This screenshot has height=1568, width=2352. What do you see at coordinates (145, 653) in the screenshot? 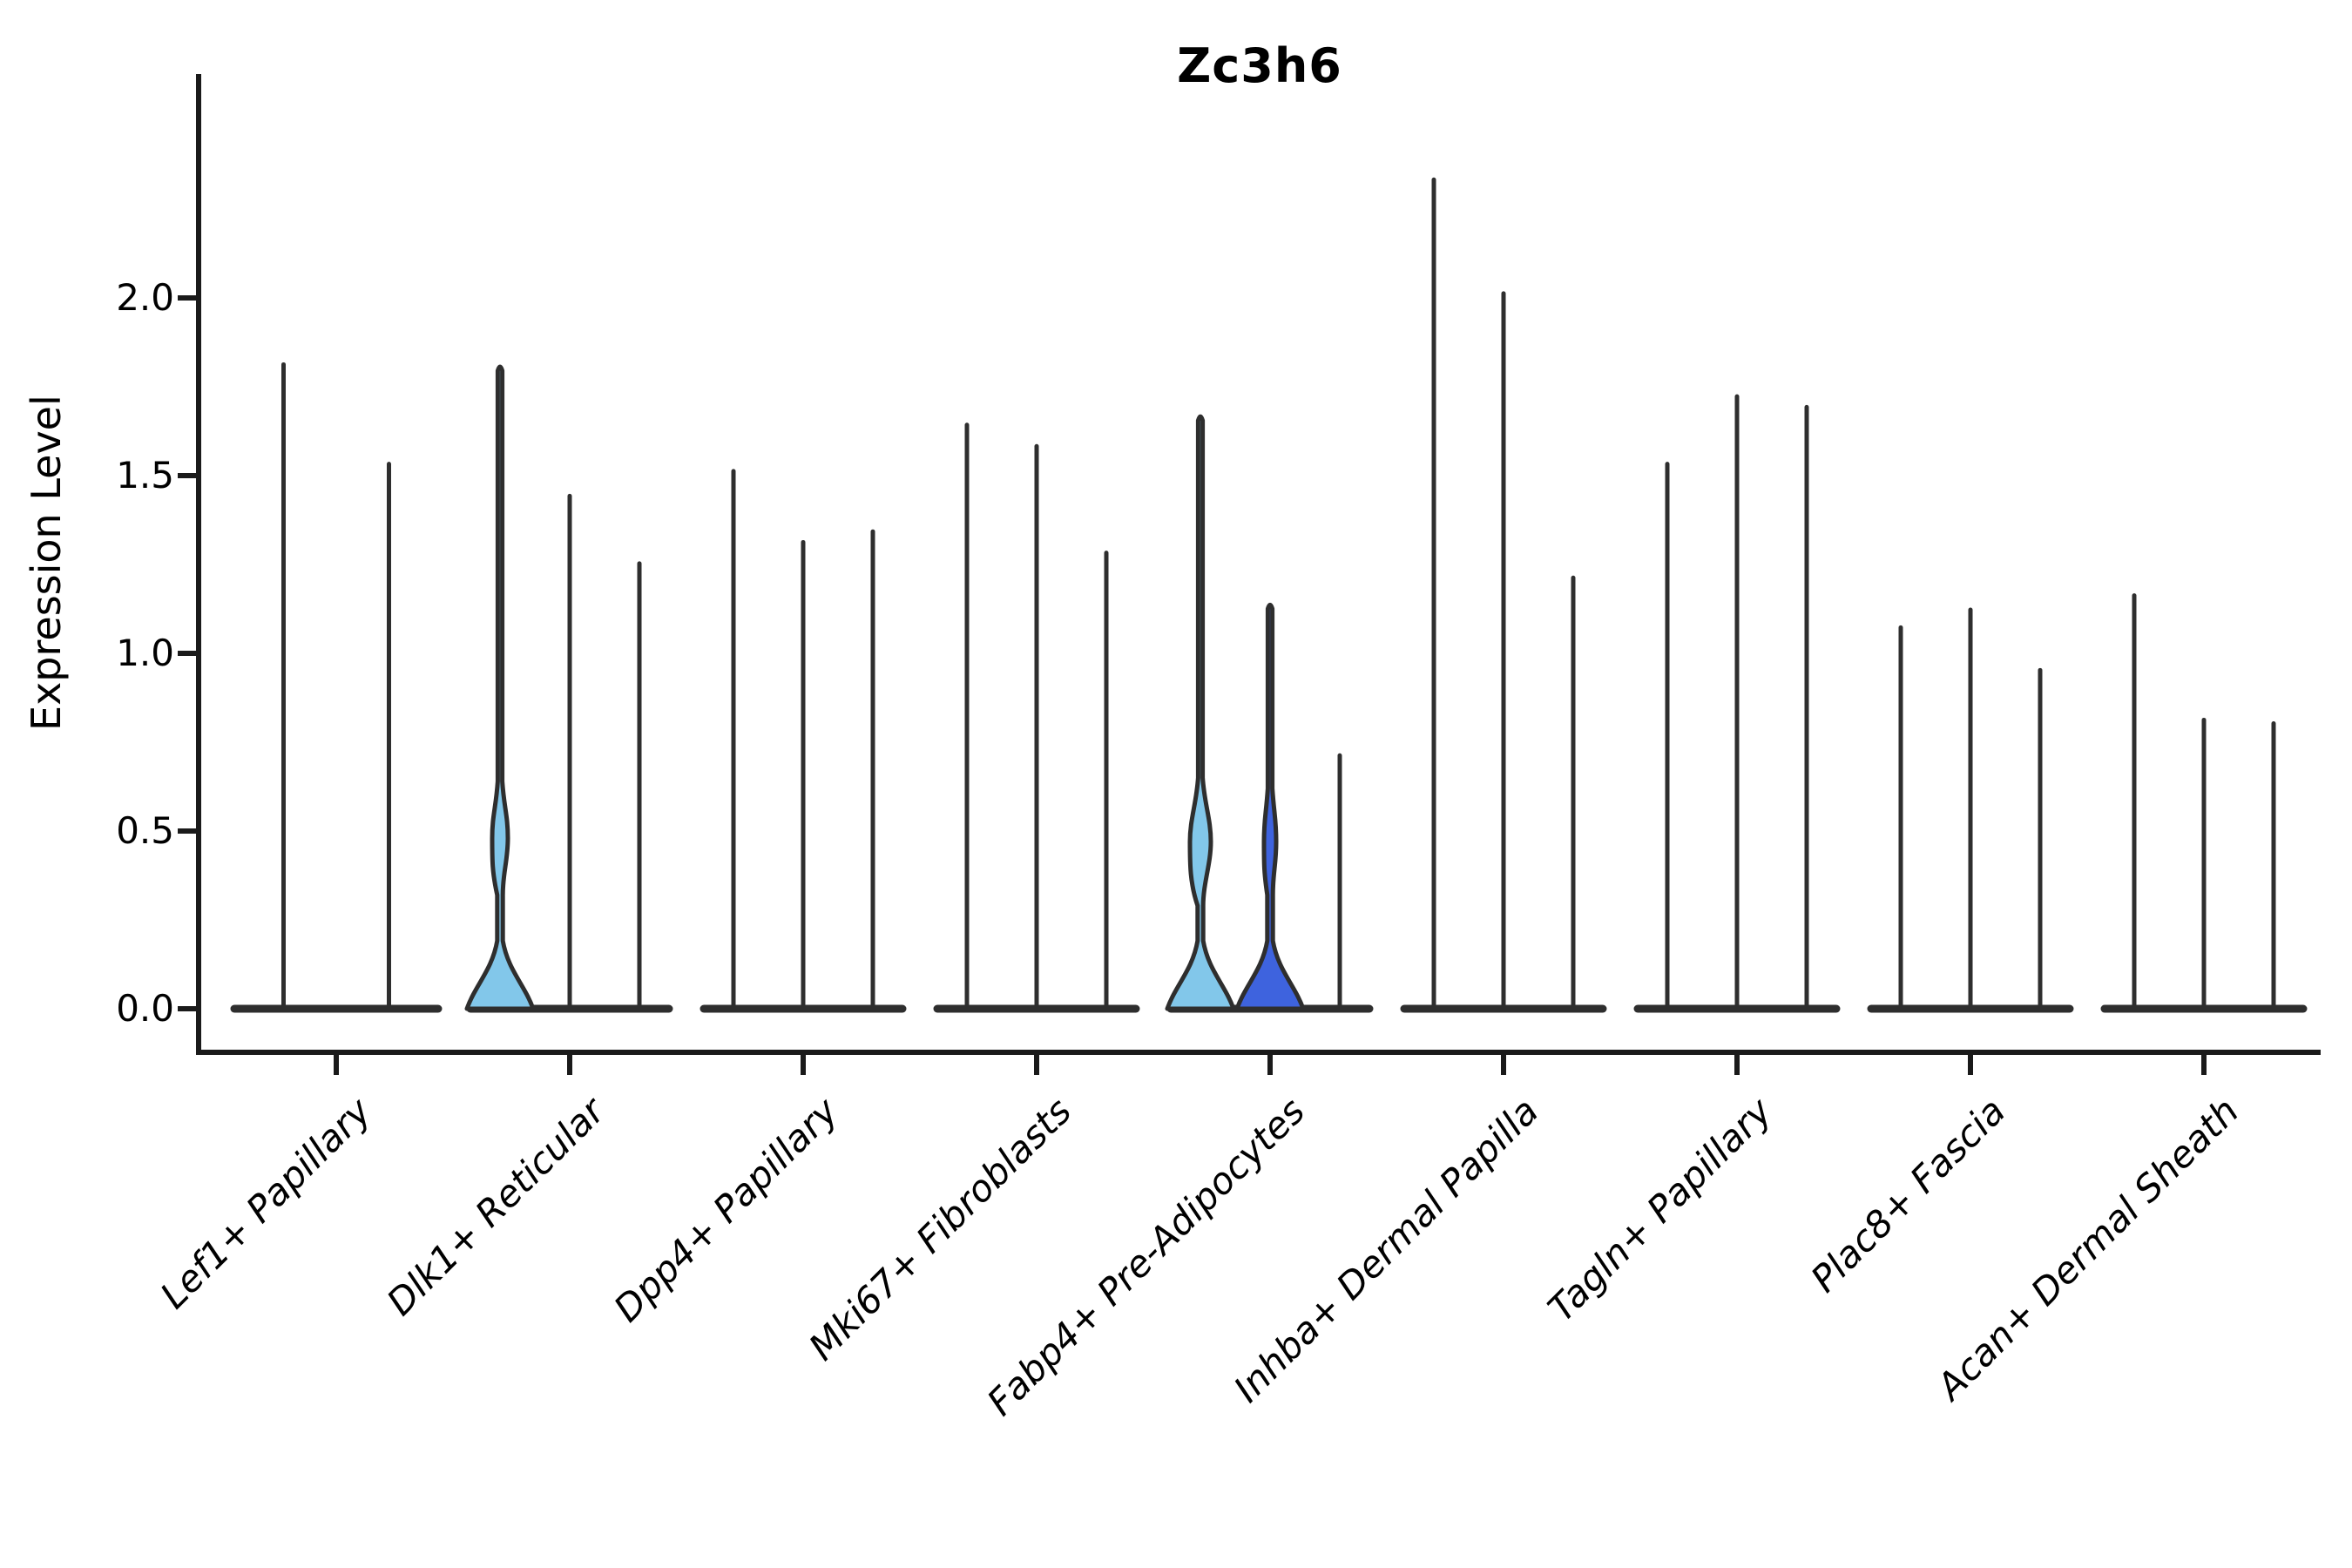
I see `y-tick-label-1.0: 1.0` at bounding box center [145, 653].